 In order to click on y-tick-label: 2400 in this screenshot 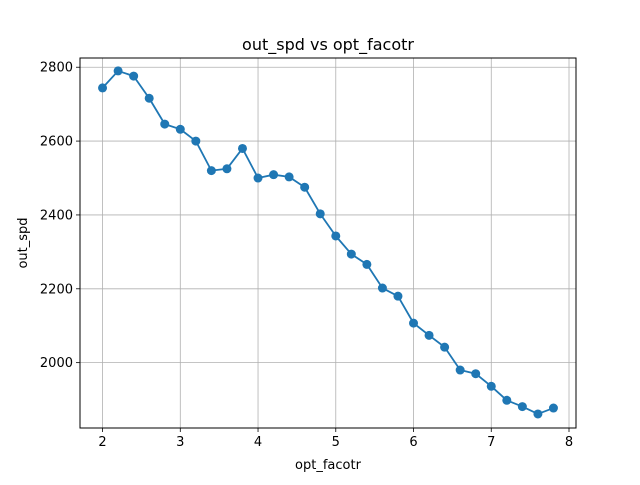, I will do `click(56, 215)`.